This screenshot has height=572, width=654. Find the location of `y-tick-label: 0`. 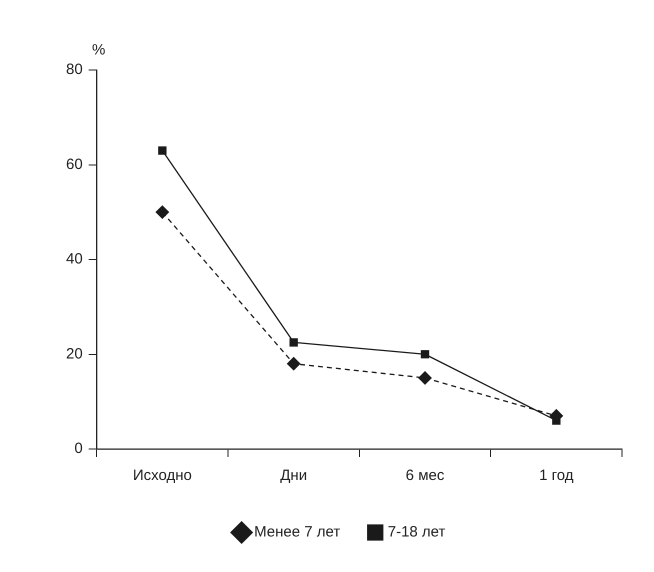

y-tick-label: 0 is located at coordinates (78, 449).